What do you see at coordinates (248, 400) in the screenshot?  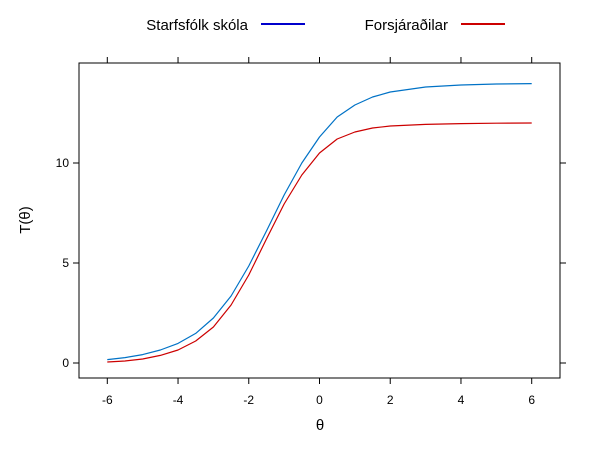 I see `x-tick-label-2: -2` at bounding box center [248, 400].